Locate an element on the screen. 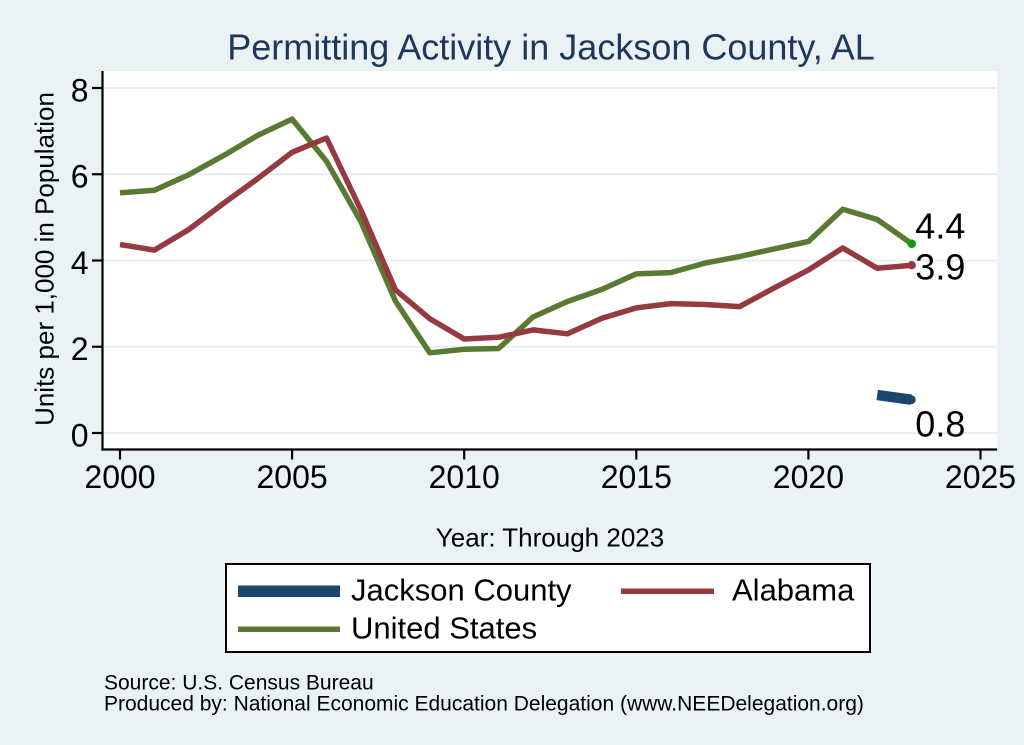 The width and height of the screenshot is (1024, 745). svg-text: 2025 is located at coordinates (980, 477).